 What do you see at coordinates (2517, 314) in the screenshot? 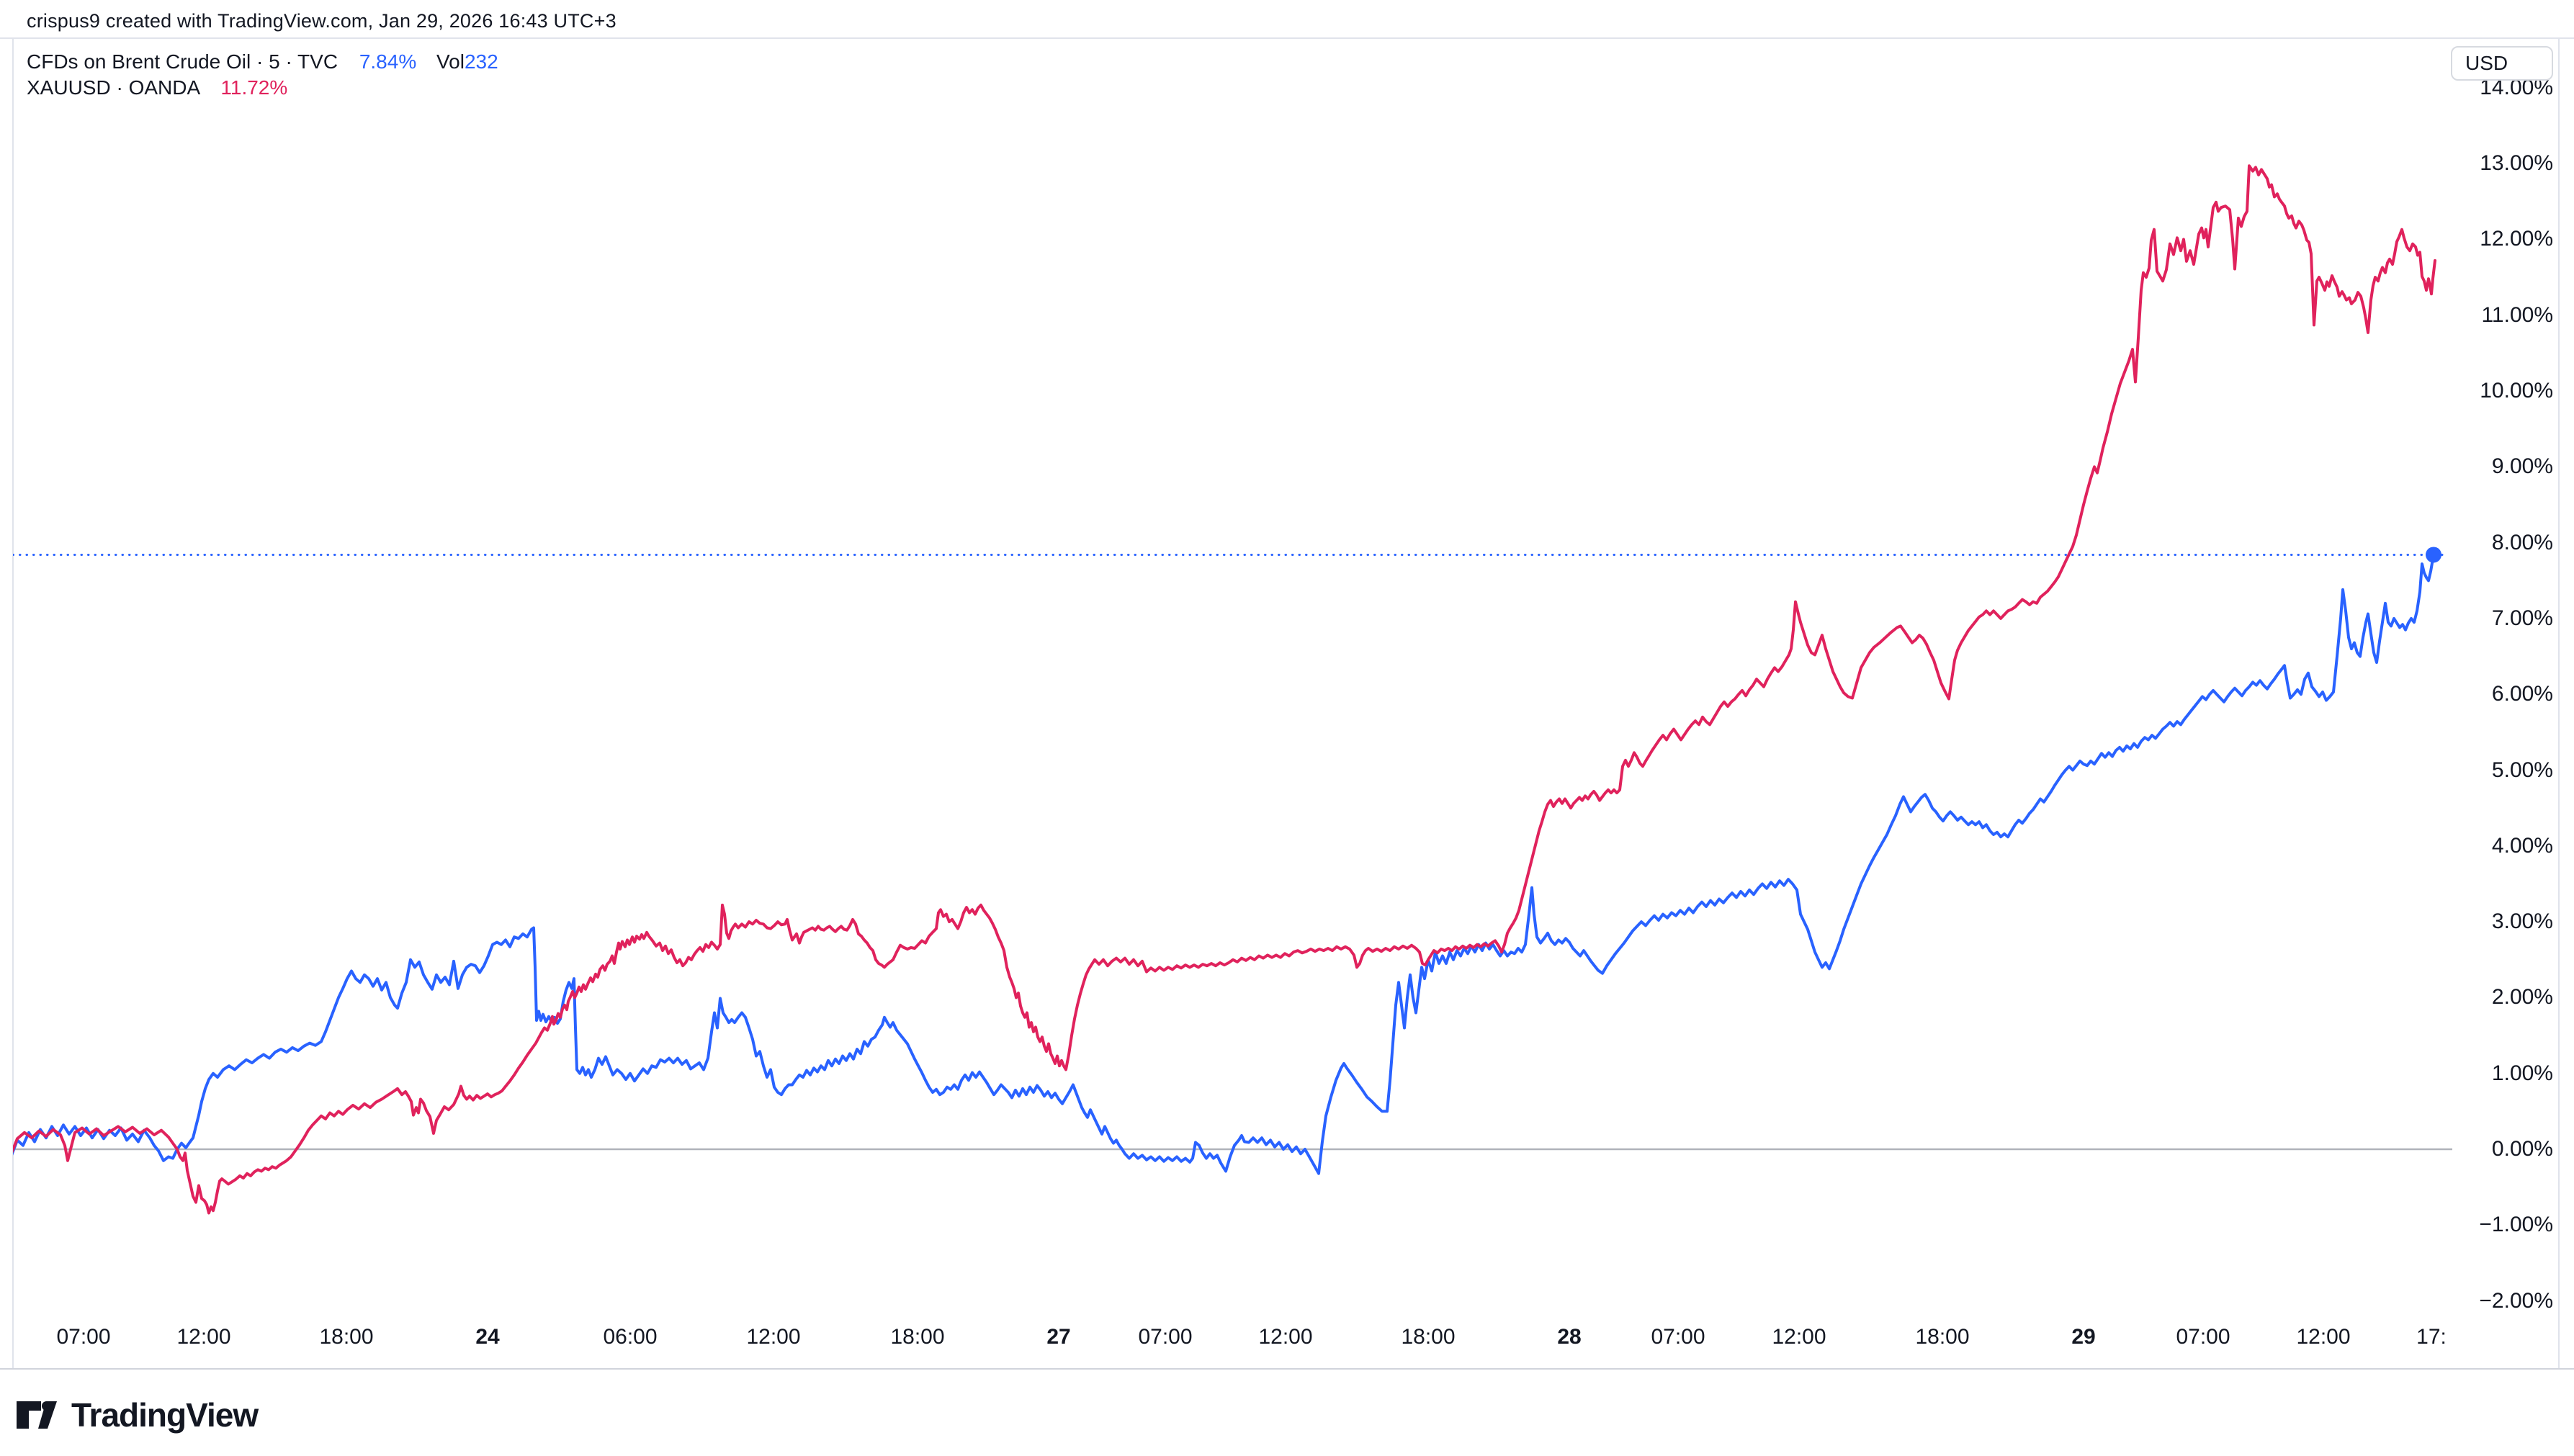
I see `y-axis-label: 11.00%` at bounding box center [2517, 314].